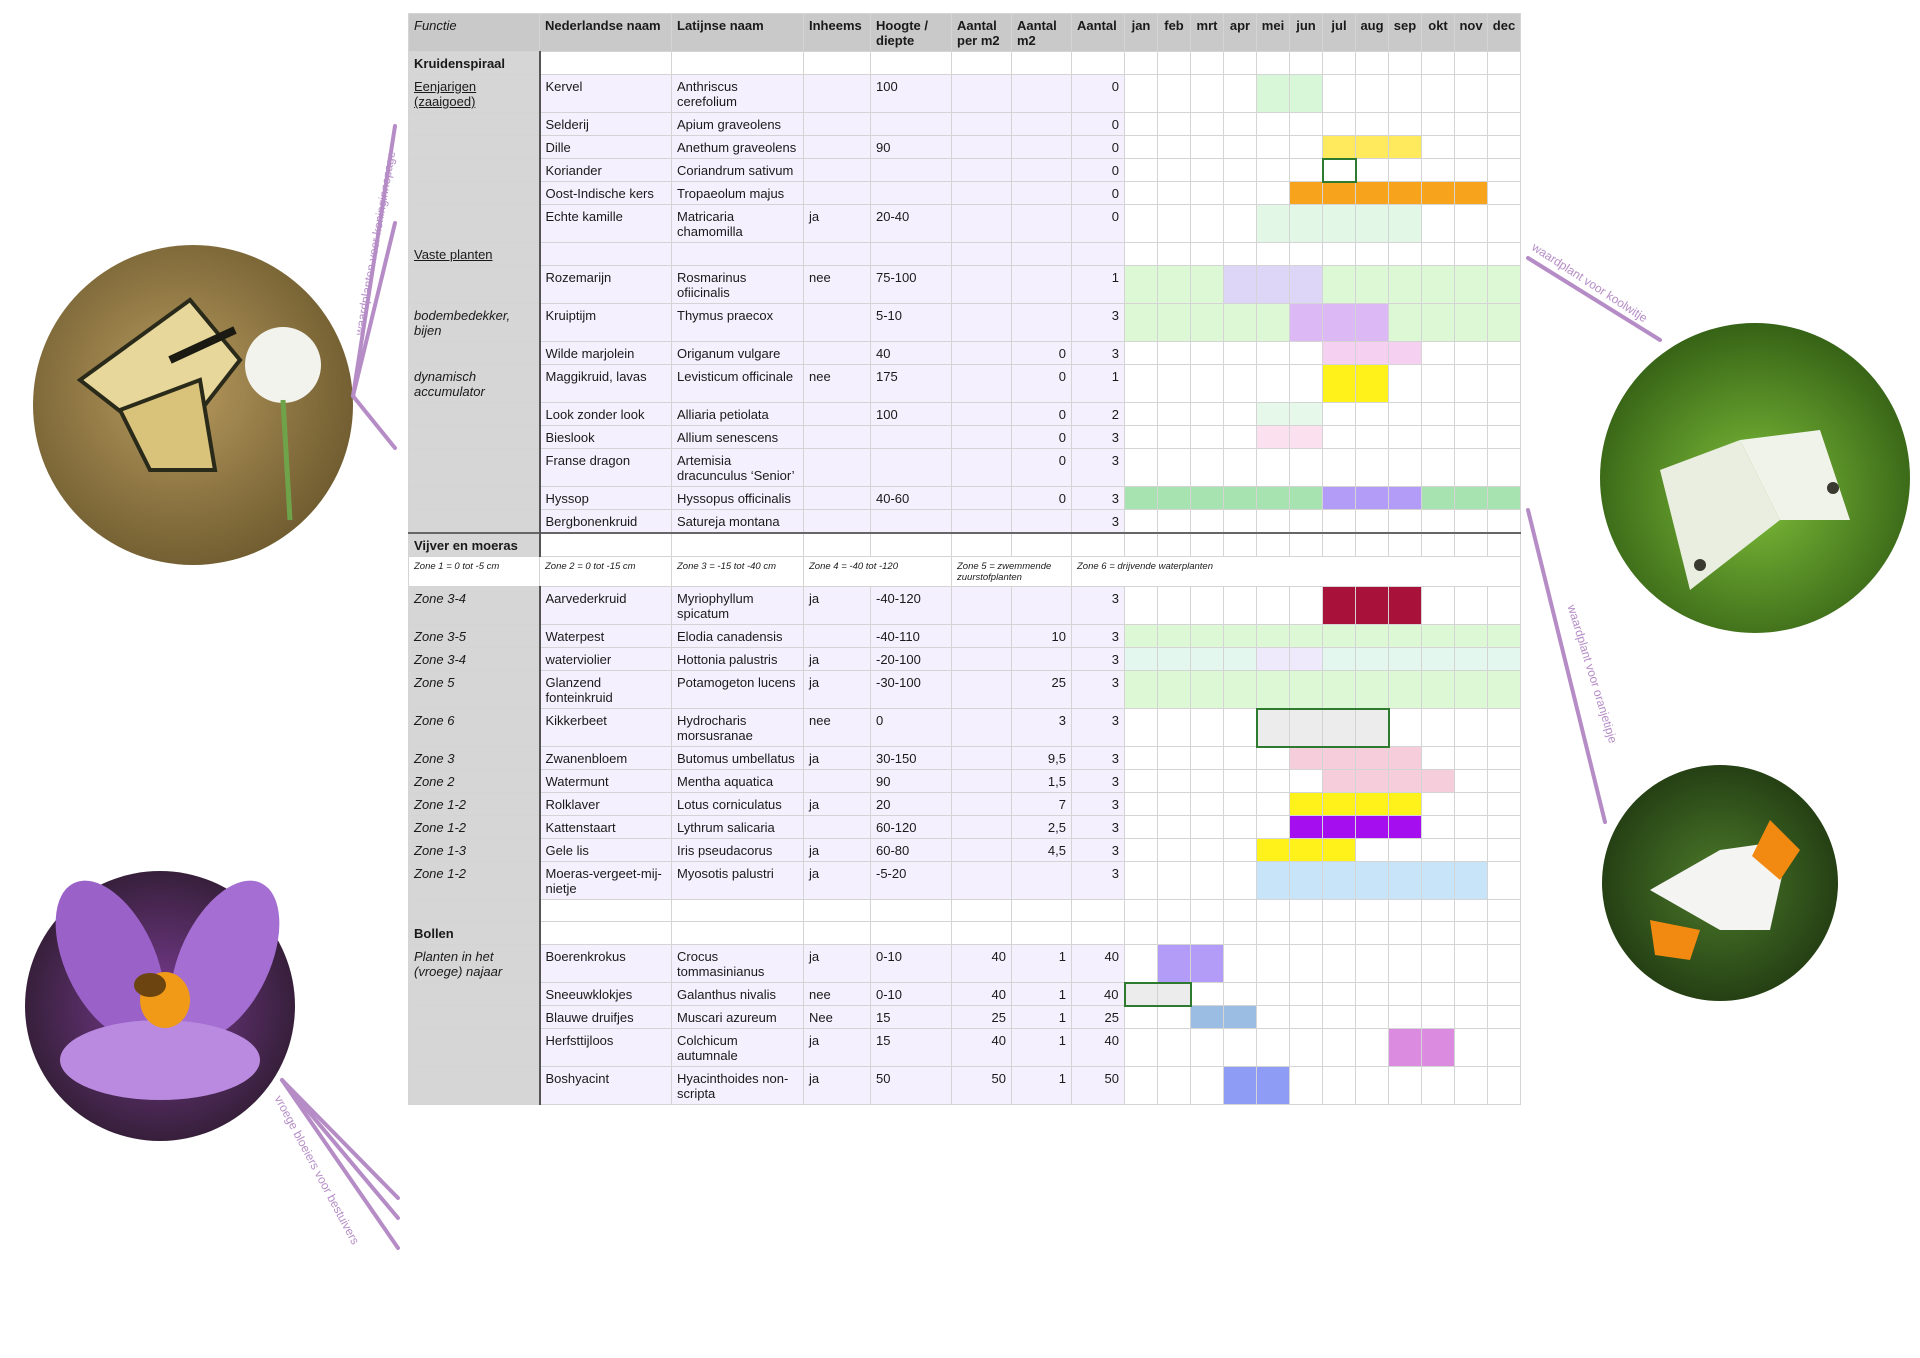  I want to click on table-row: Bergbonenkruid Satureja montana 3, so click(964, 521).